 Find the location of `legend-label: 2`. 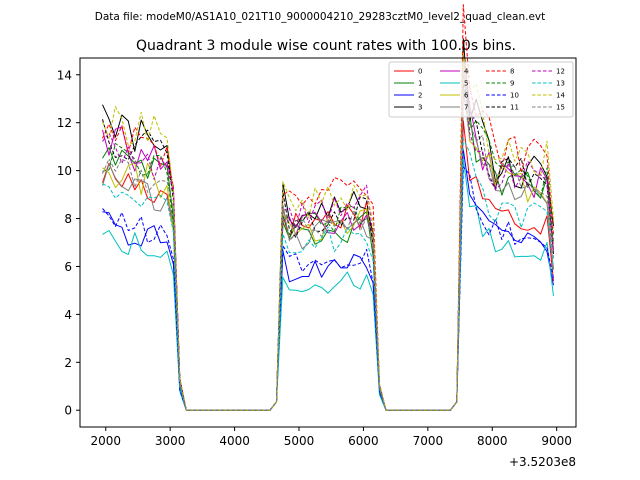

legend-label: 2 is located at coordinates (420, 96).